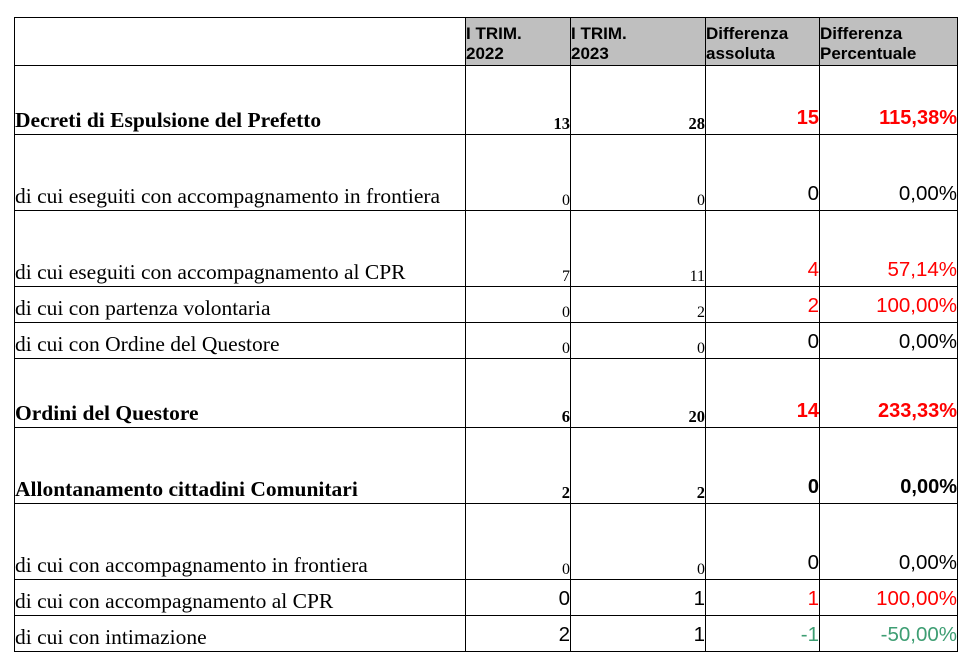 The height and width of the screenshot is (652, 970). Describe the element at coordinates (762, 248) in the screenshot. I see `value-differenza-assoluta: 4` at that location.